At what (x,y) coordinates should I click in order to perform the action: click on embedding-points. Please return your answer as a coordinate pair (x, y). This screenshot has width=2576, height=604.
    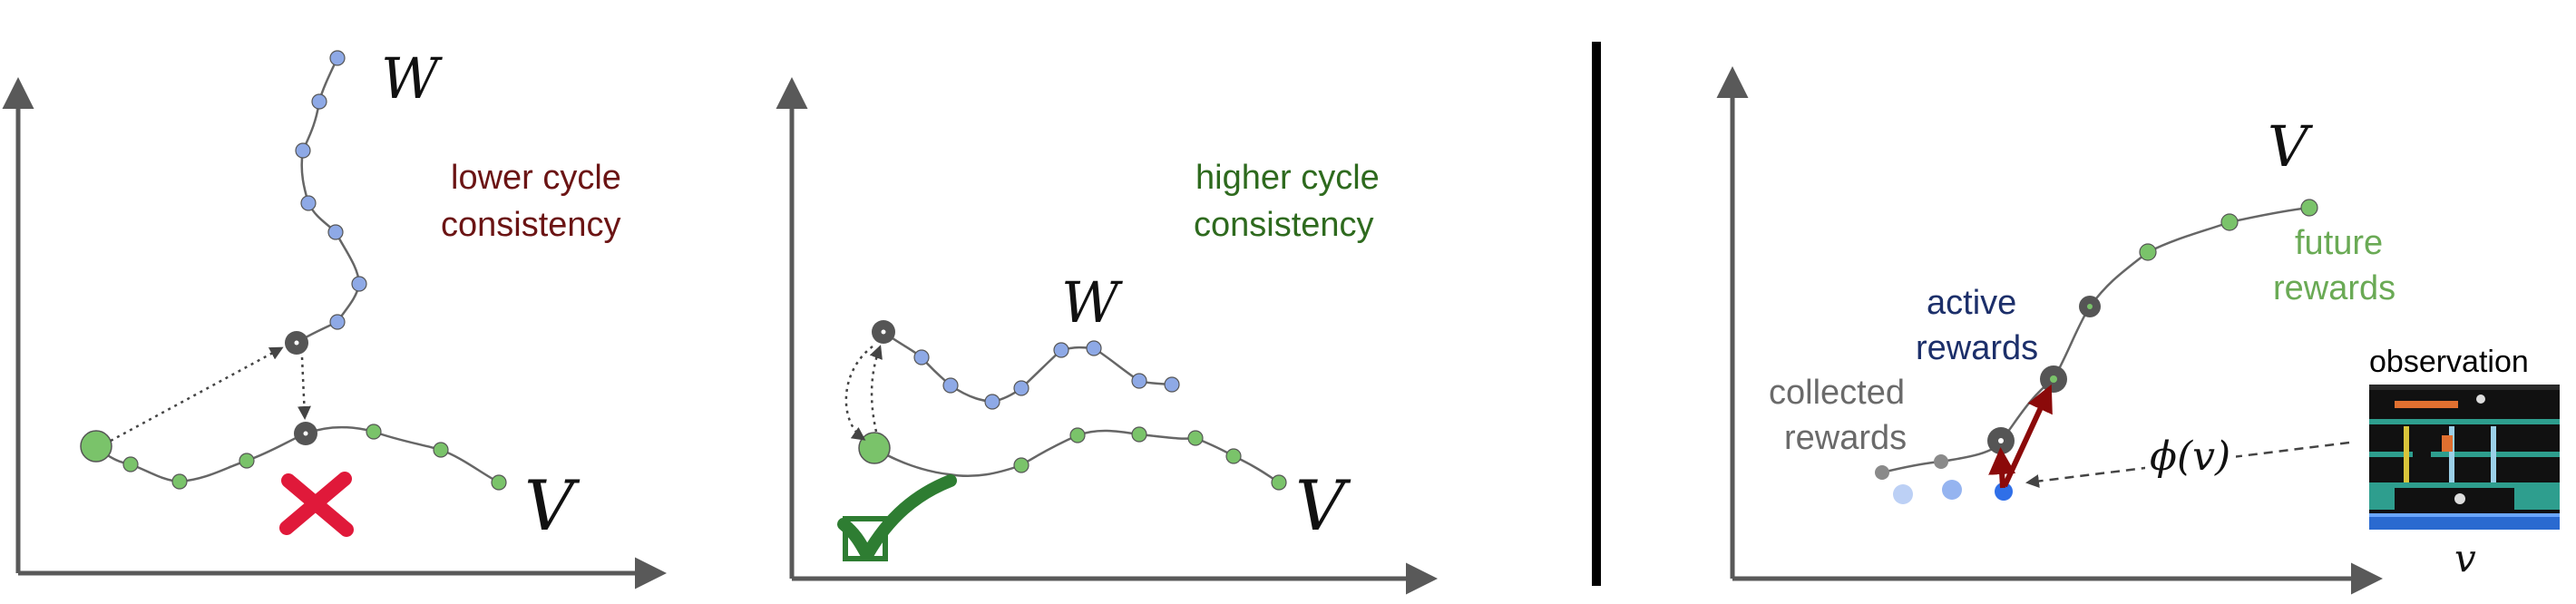
    Looking at the image, I should click on (1953, 492).